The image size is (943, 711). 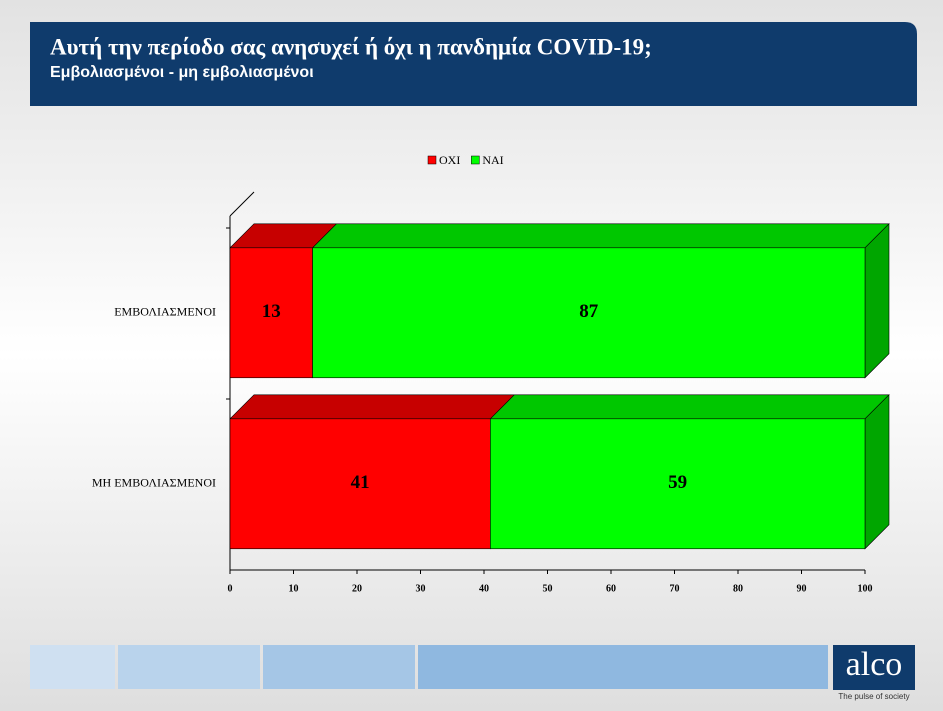 I want to click on x-tick-label: 0, so click(x=230, y=588).